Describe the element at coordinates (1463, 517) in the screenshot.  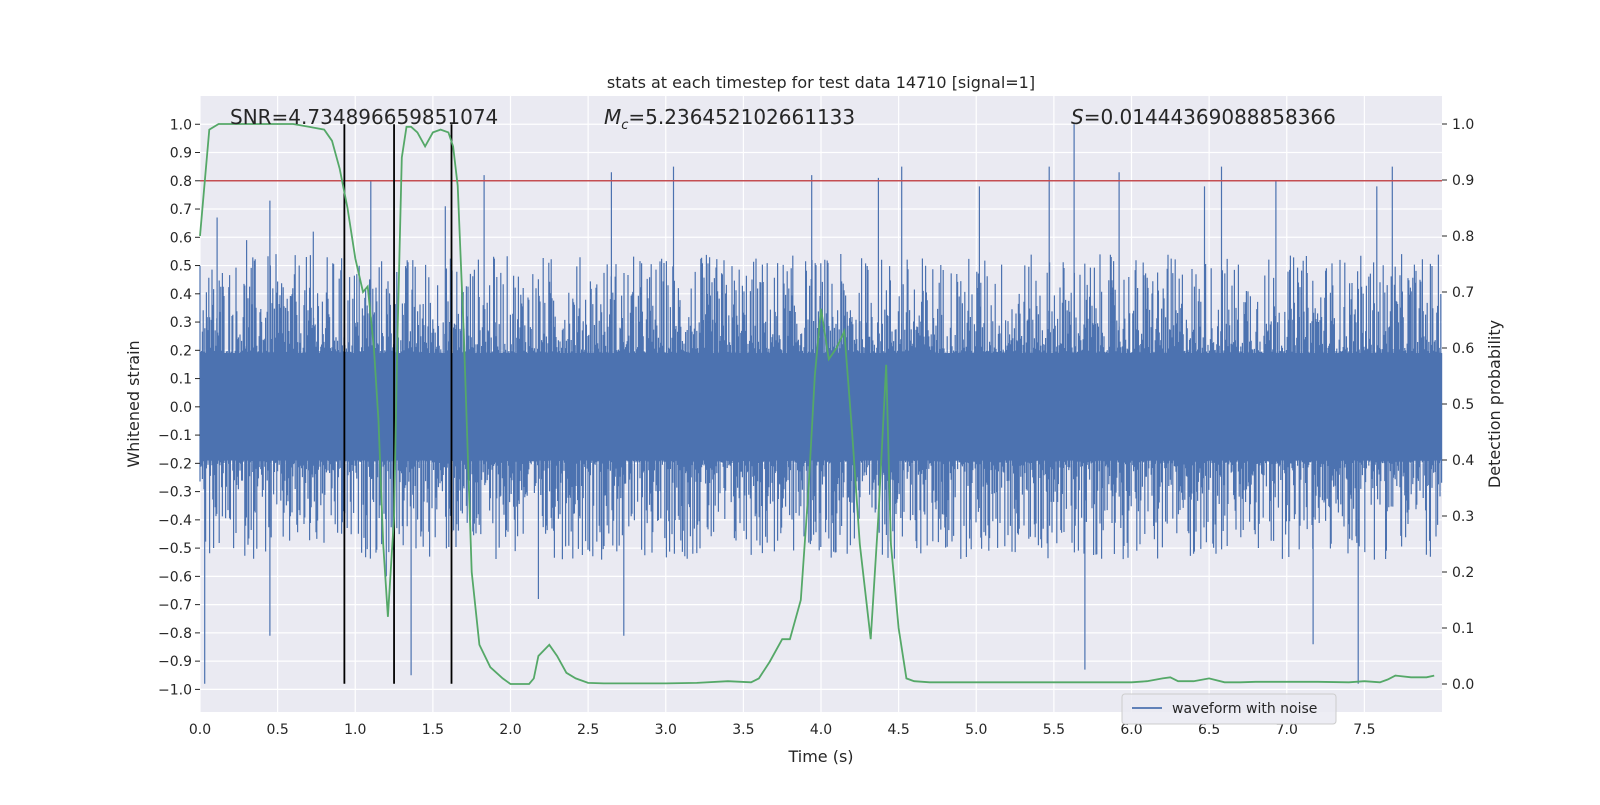
I see `y-right-tick-label-7: 0.3` at that location.